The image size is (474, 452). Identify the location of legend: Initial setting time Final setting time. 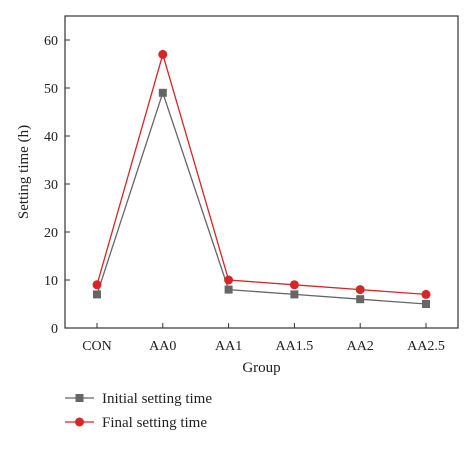
(138, 411).